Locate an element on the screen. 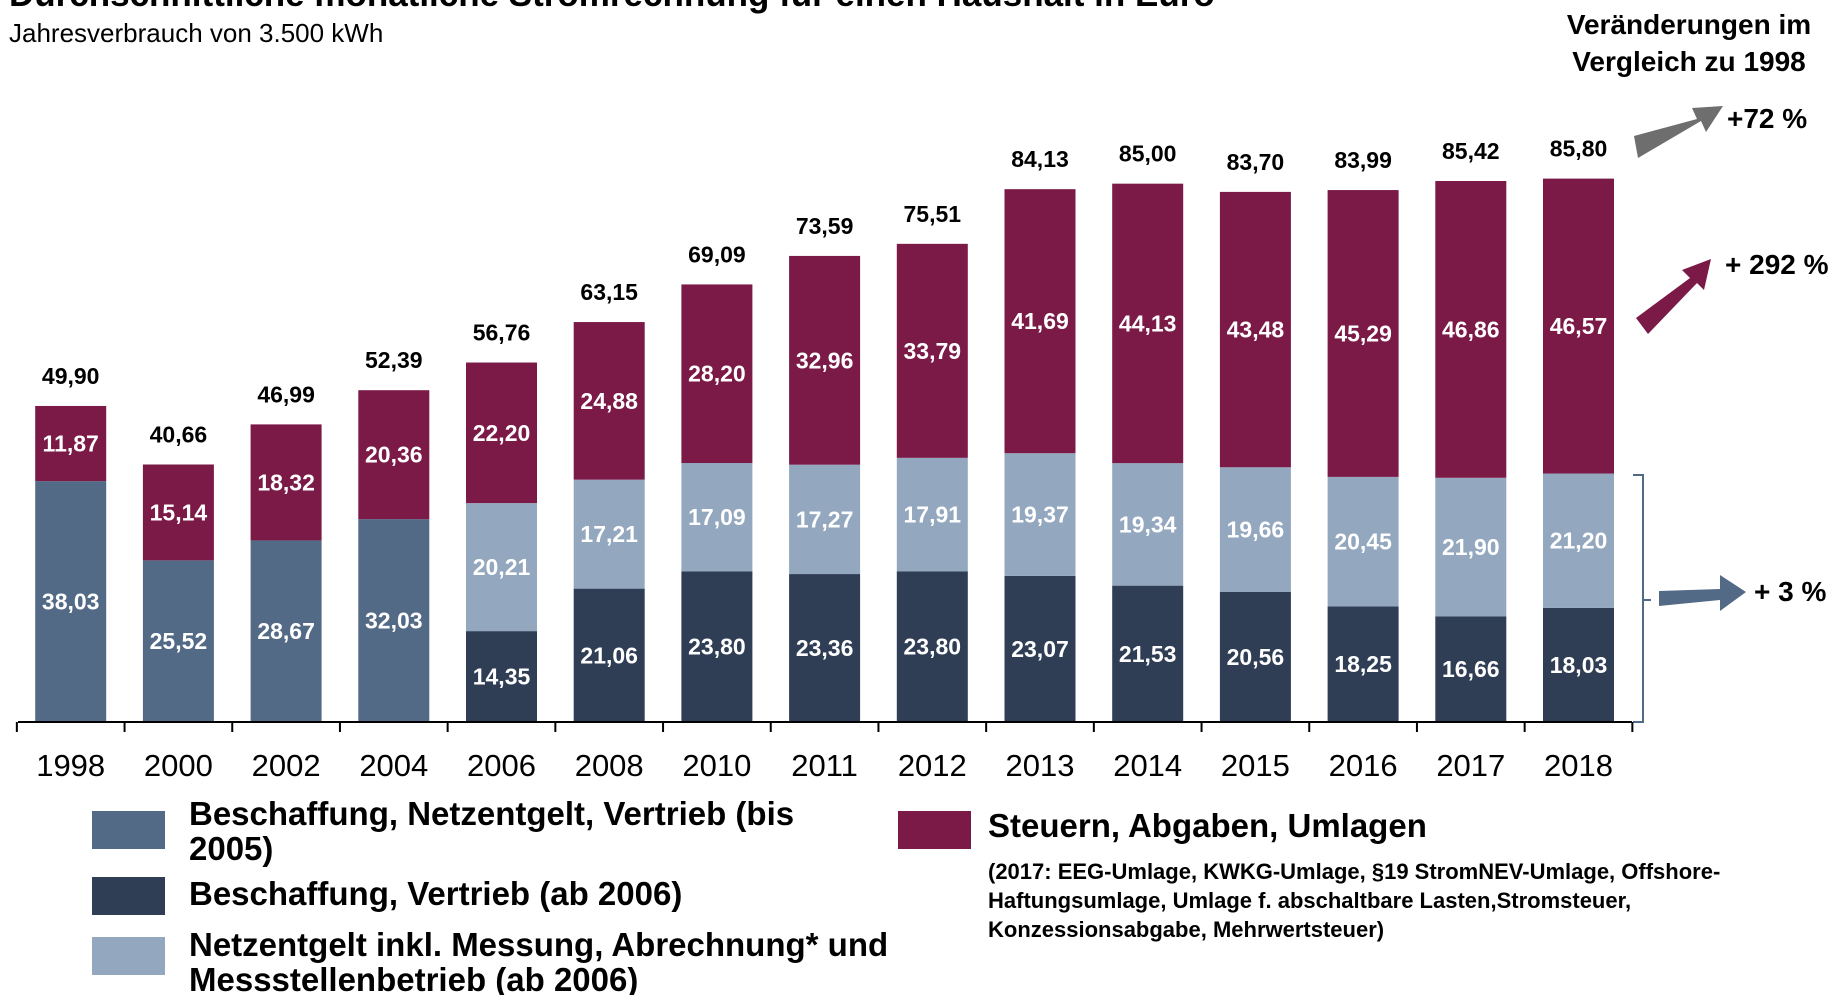  value-label: 46,57 is located at coordinates (1579, 326).